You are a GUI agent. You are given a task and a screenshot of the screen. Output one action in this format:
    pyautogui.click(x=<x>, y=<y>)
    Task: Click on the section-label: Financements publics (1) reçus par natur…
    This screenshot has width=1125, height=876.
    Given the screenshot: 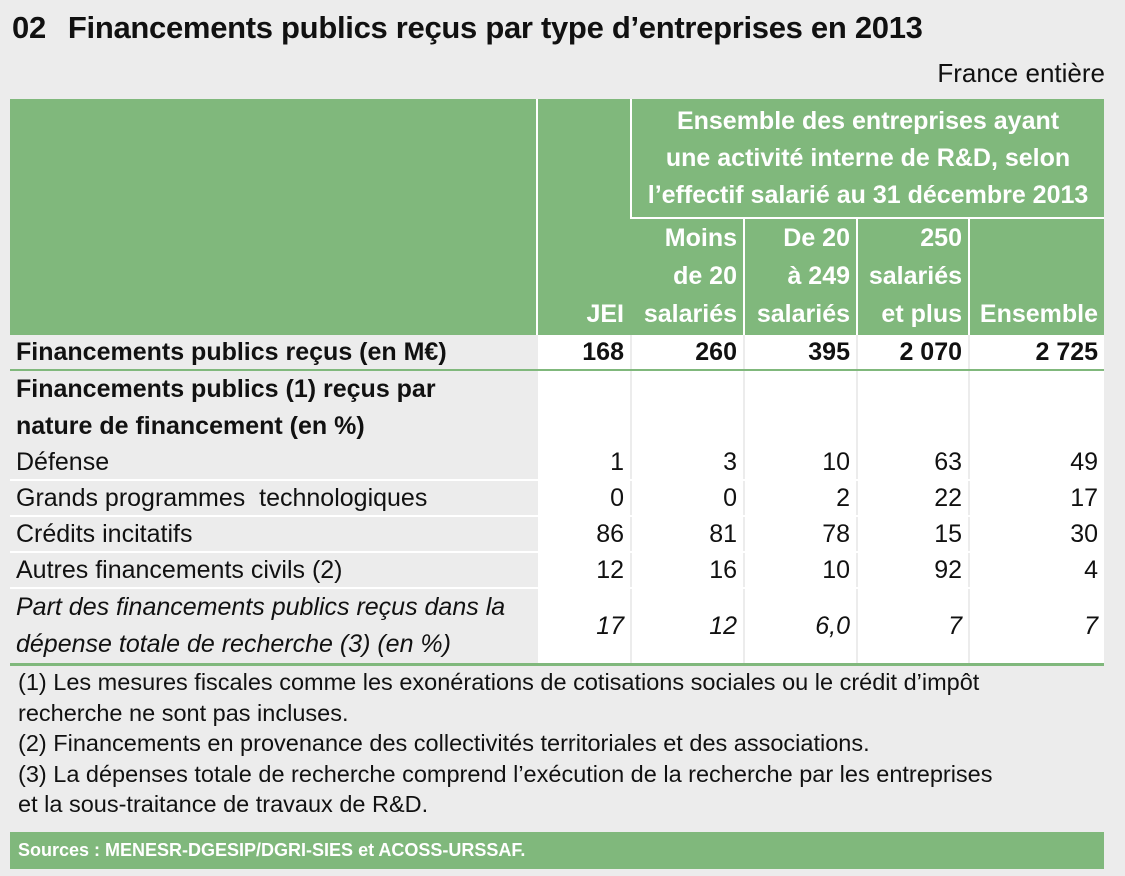 What is the action you would take?
    pyautogui.click(x=273, y=407)
    